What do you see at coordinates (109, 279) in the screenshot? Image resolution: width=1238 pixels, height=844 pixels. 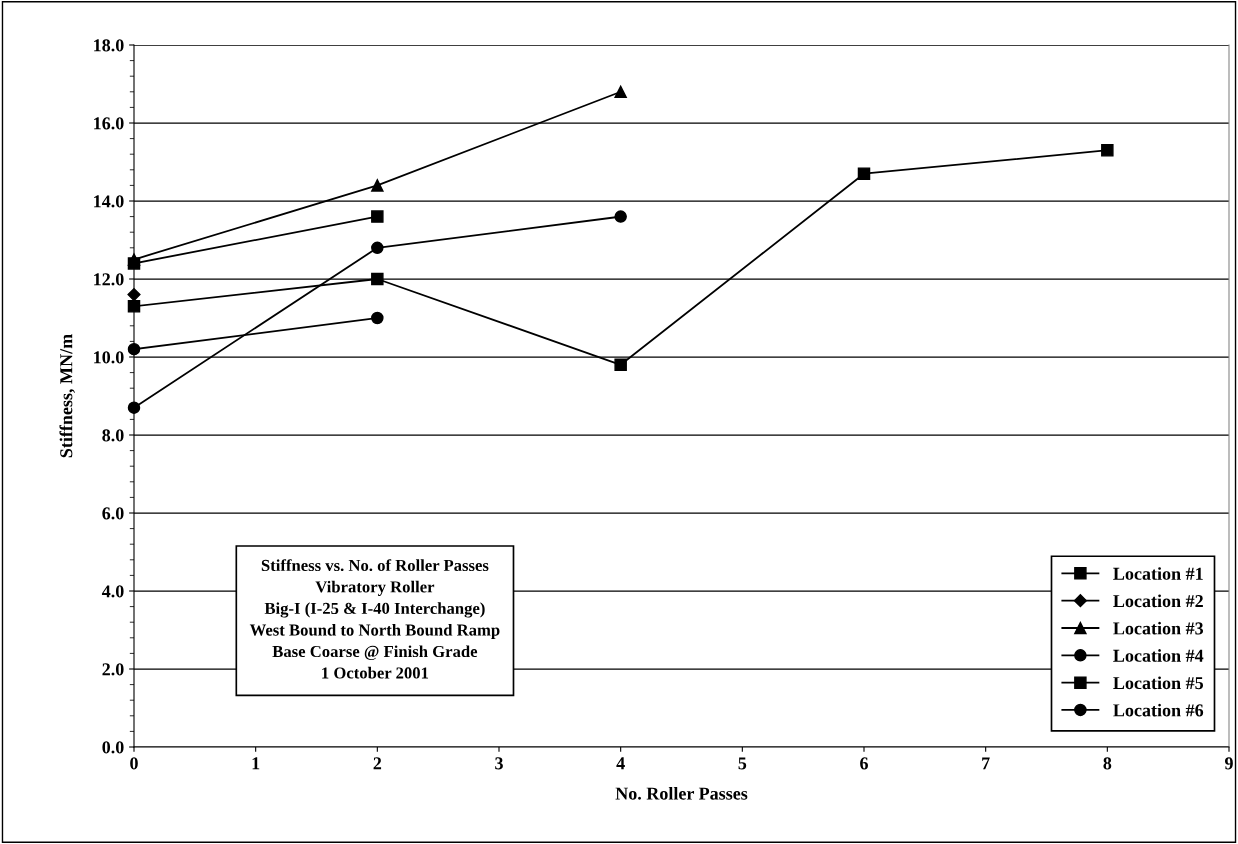 I see `y-tick-label: 12.0` at bounding box center [109, 279].